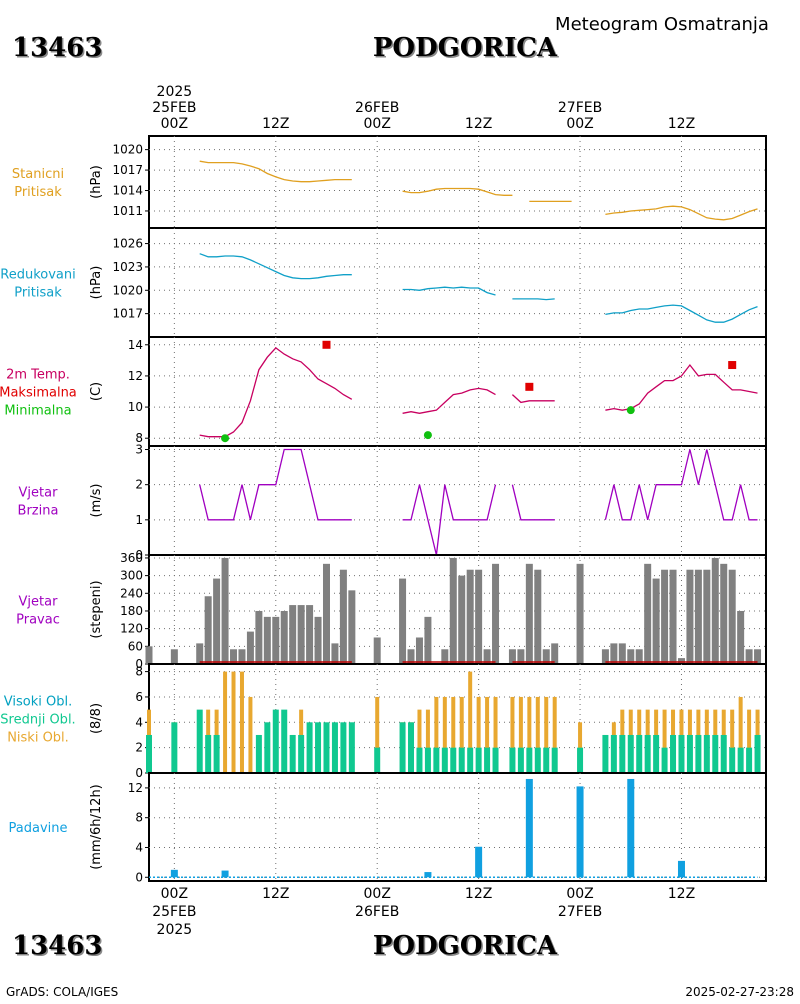 This screenshot has width=800, height=1004. I want to click on y-tick-label: 1020, so click(127, 150).